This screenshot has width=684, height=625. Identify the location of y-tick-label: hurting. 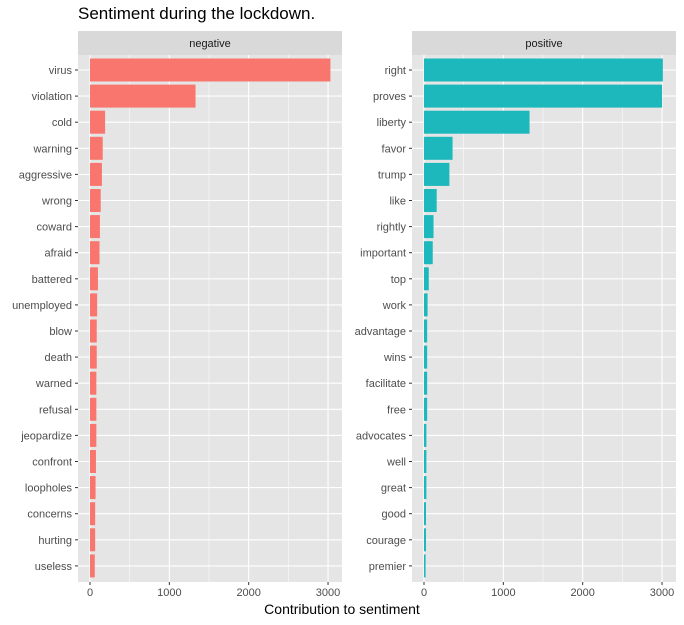
(55, 541).